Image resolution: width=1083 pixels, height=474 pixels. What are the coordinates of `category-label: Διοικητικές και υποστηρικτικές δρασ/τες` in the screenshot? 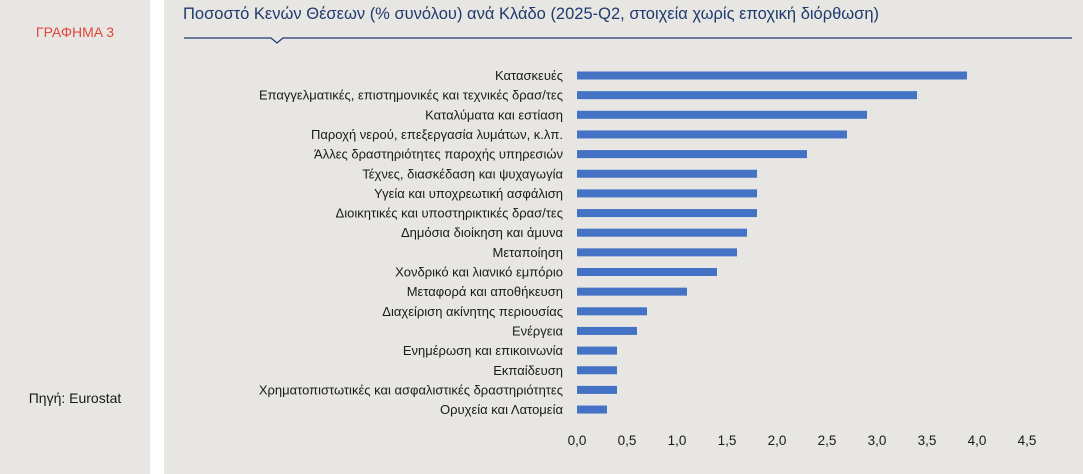 It's located at (449, 213).